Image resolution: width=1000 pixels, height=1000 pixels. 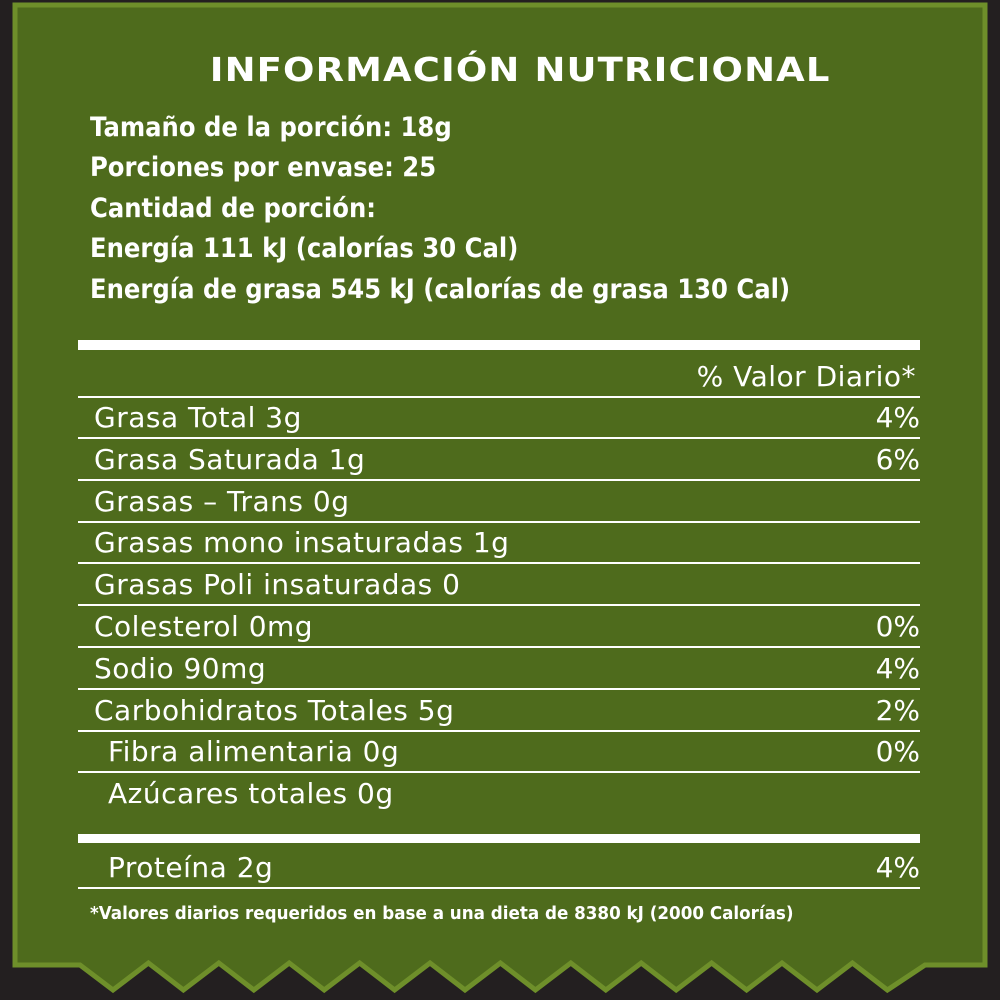 What do you see at coordinates (302, 543) in the screenshot?
I see `nutrient-name: Grasas mono insaturadas 1g` at bounding box center [302, 543].